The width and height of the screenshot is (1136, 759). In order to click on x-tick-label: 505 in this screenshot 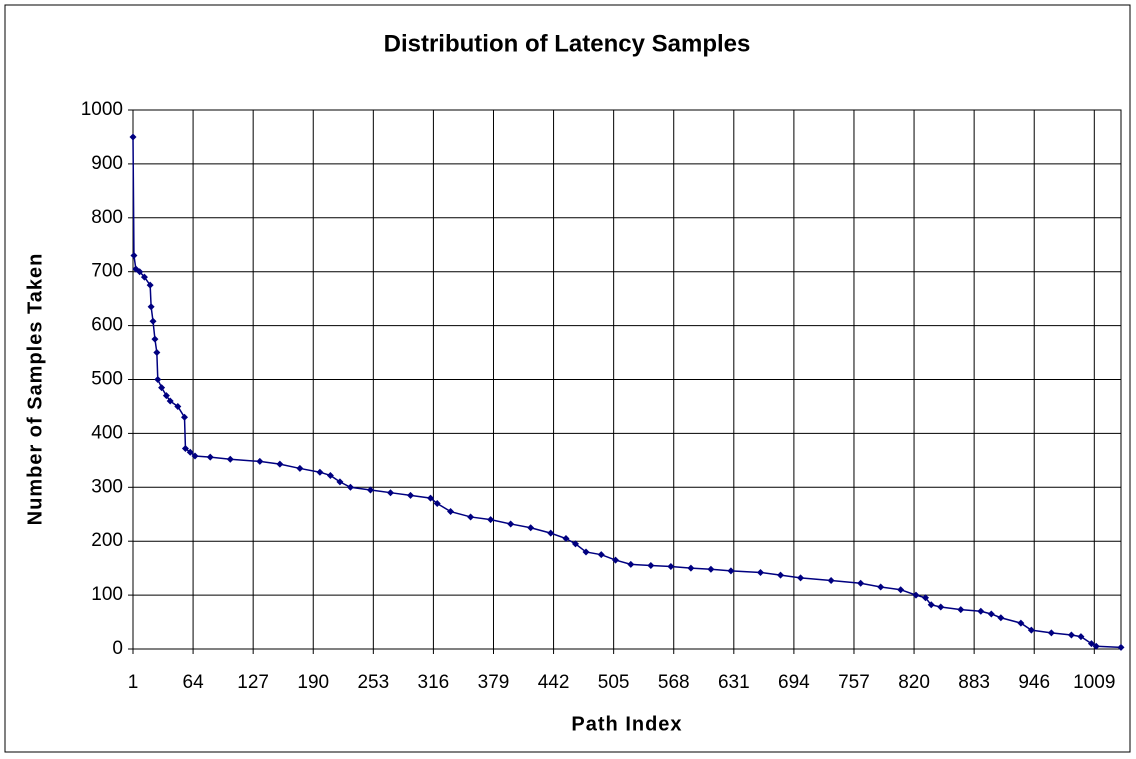, I will do `click(614, 682)`.